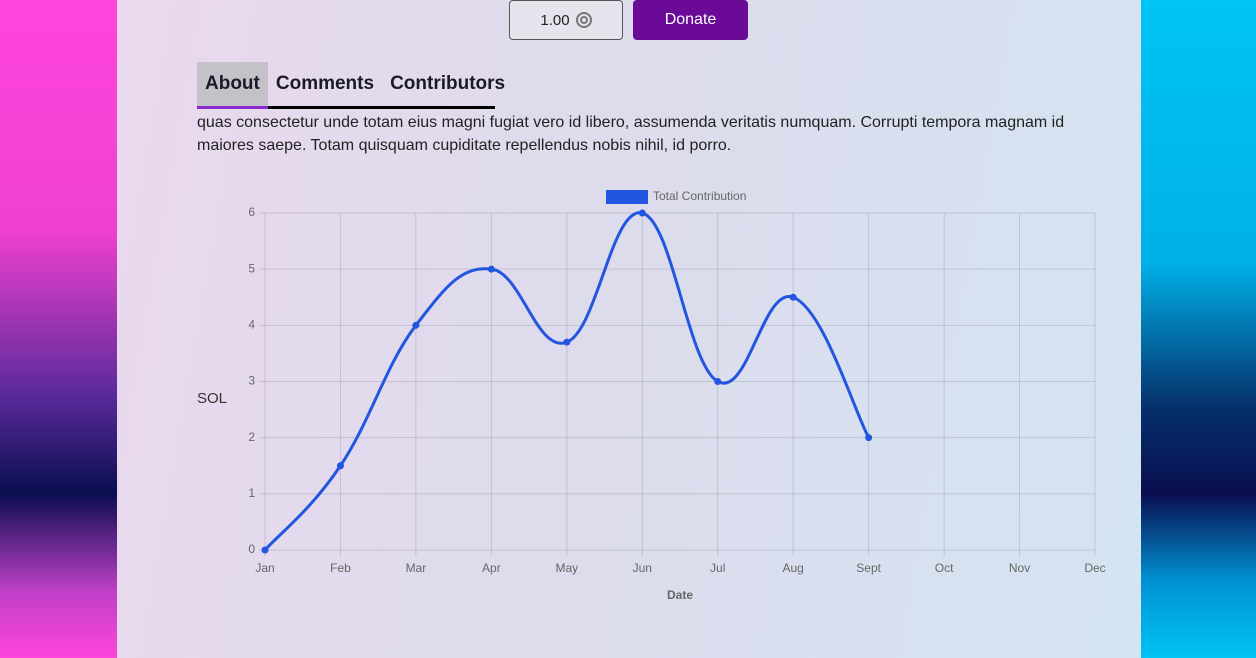  What do you see at coordinates (699, 196) in the screenshot?
I see `legend-label: Total Contribution` at bounding box center [699, 196].